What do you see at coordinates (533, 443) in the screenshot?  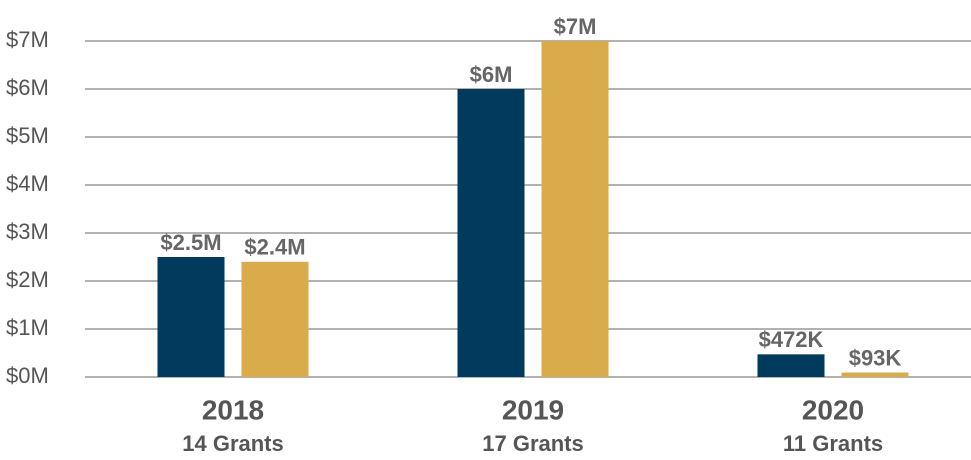 I see `x-tick-sublabel: 17 Grants` at bounding box center [533, 443].